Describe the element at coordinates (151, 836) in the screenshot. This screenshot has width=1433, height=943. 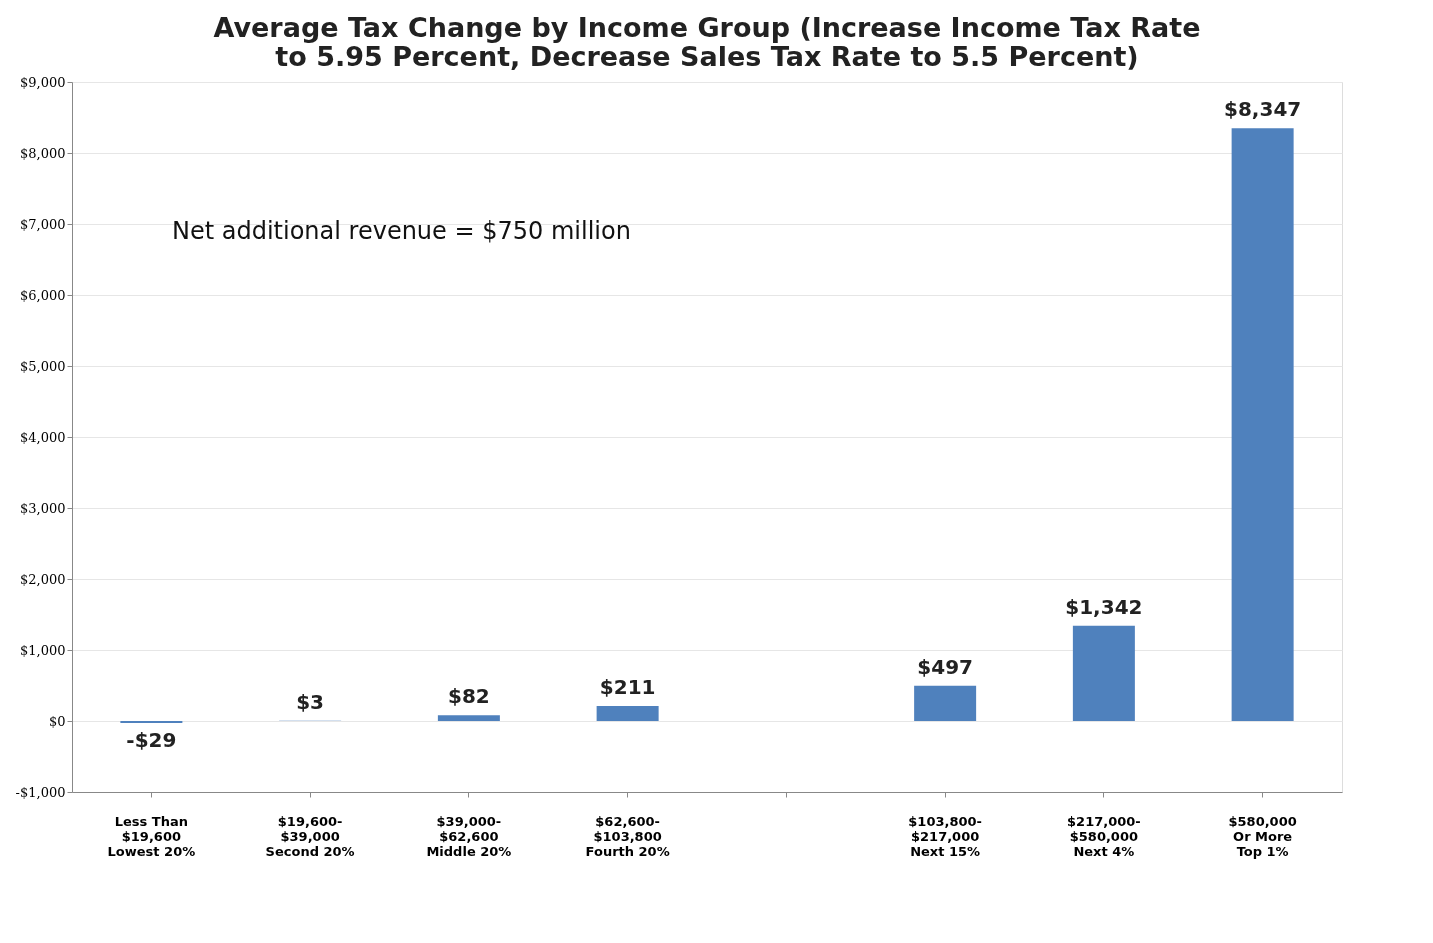
I see `x-tick-label: Less Than $19,600 Lowest 20%` at that location.